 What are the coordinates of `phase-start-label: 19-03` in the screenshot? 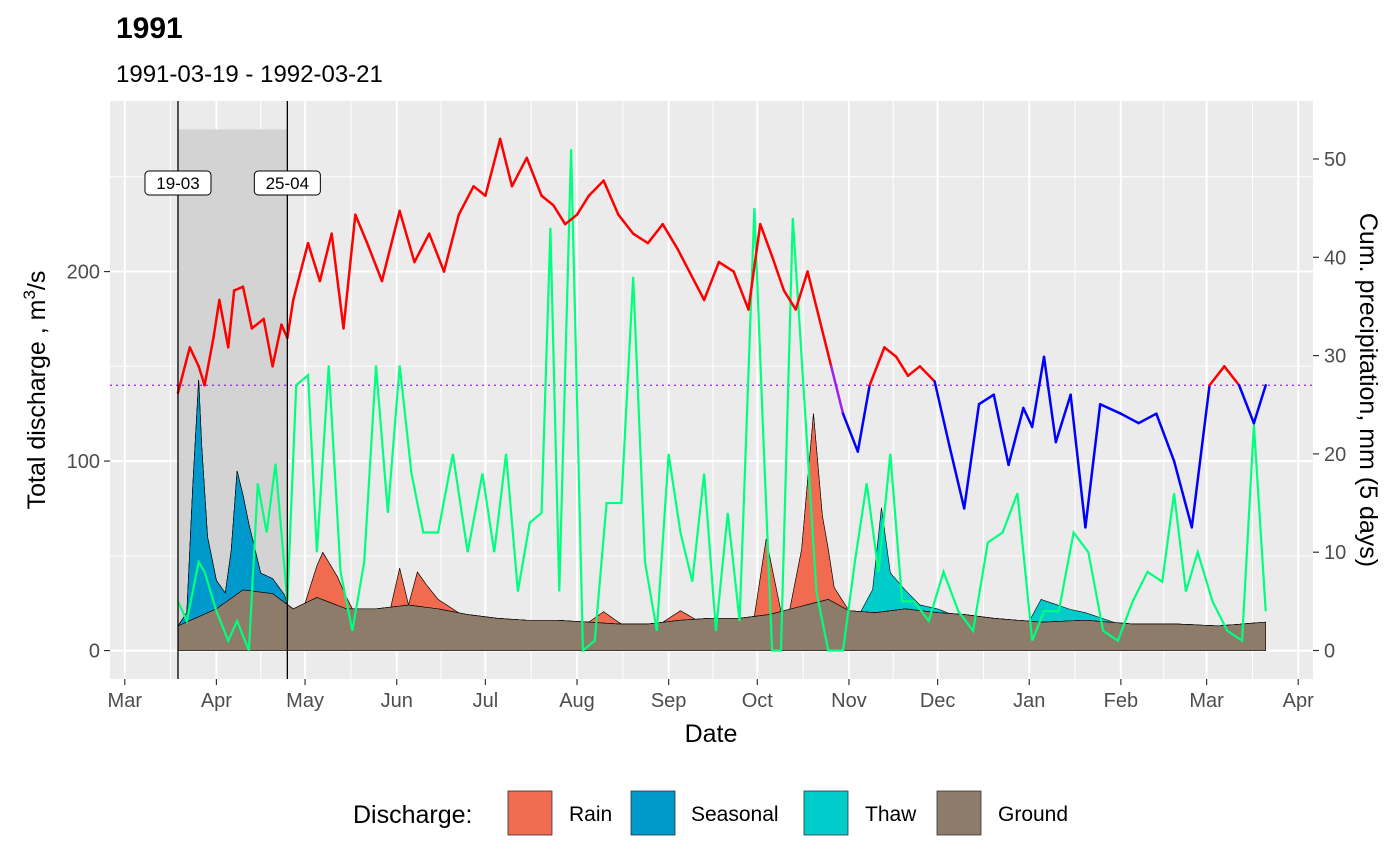 It's located at (177, 183).